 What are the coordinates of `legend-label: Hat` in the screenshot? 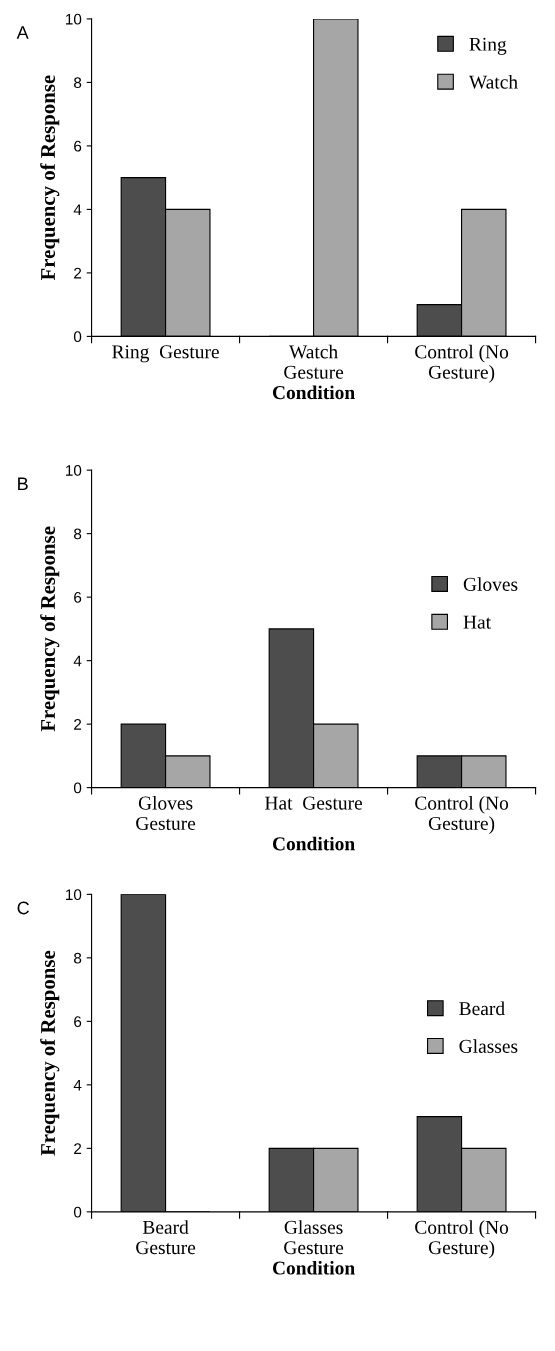 It's located at (477, 622).